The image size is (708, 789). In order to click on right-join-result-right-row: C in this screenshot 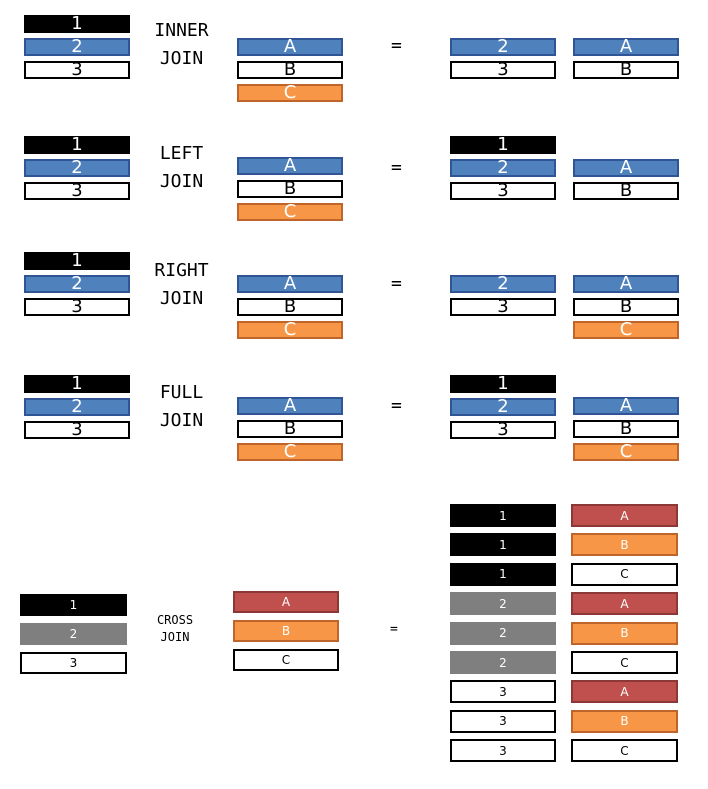, I will do `click(626, 330)`.